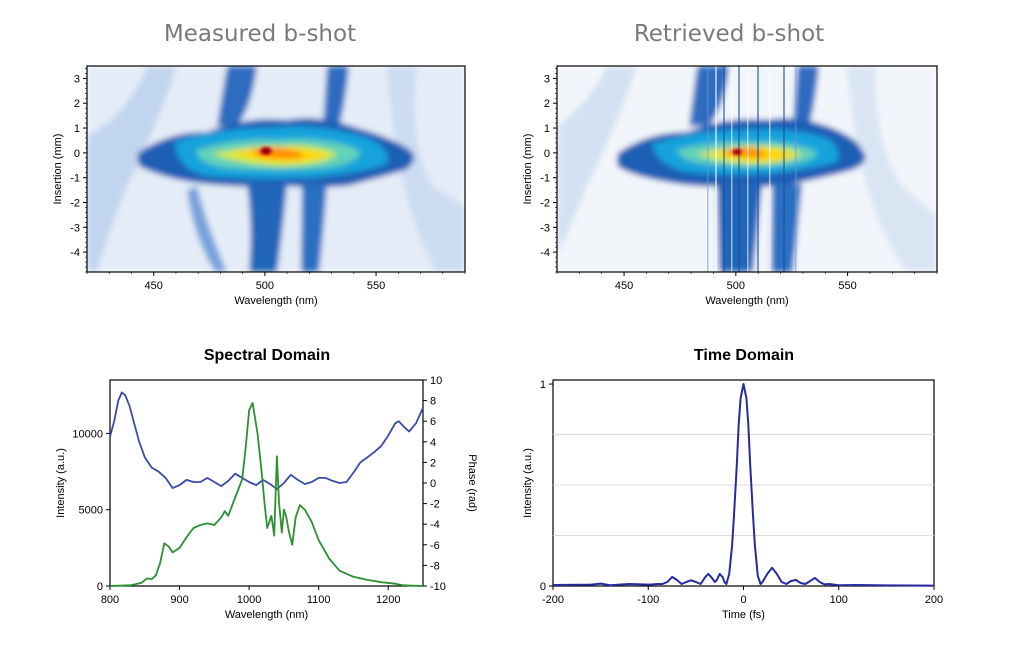 This screenshot has height=666, width=1024. Describe the element at coordinates (433, 422) in the screenshot. I see `y2-tick-label: 6` at that location.